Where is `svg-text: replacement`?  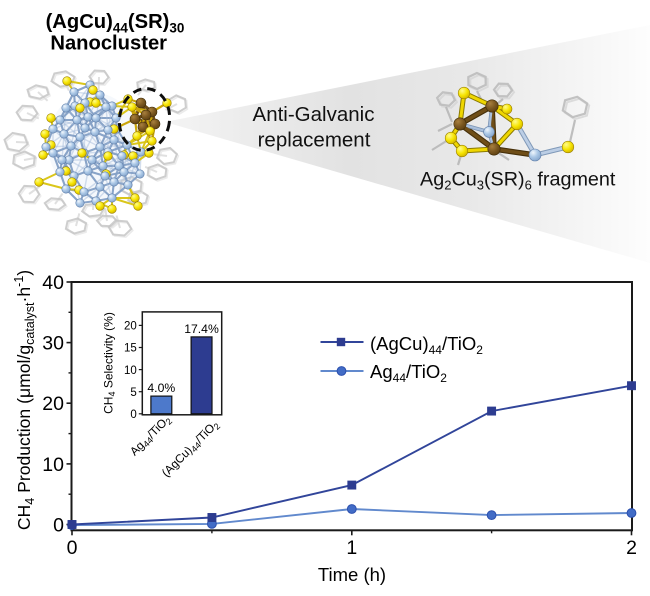
svg-text: replacement is located at coordinates (314, 140).